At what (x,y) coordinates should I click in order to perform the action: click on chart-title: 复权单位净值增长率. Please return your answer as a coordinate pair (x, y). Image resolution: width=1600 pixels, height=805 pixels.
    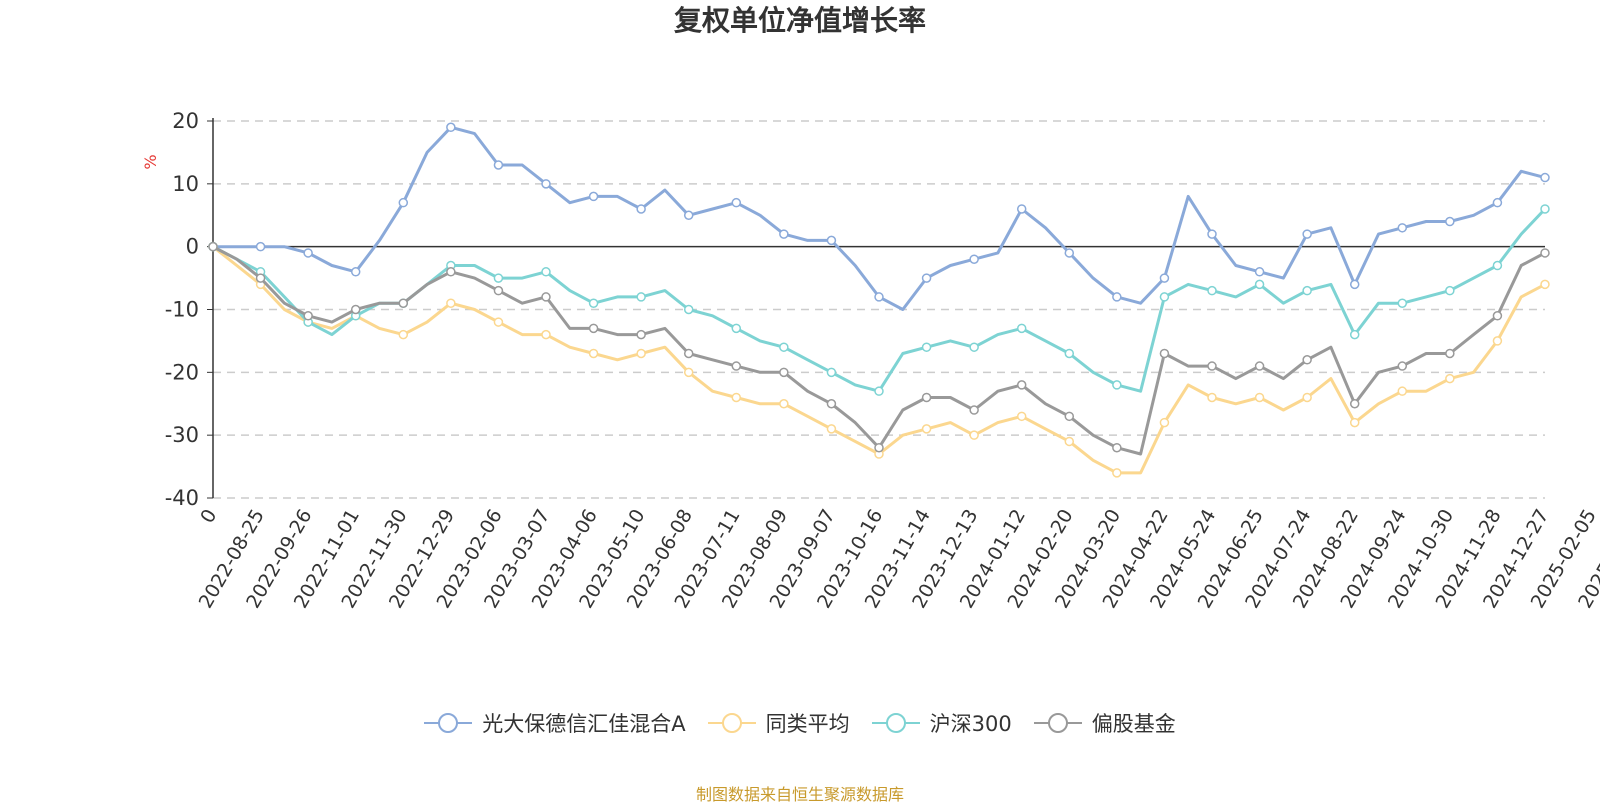
    Looking at the image, I should click on (800, 20).